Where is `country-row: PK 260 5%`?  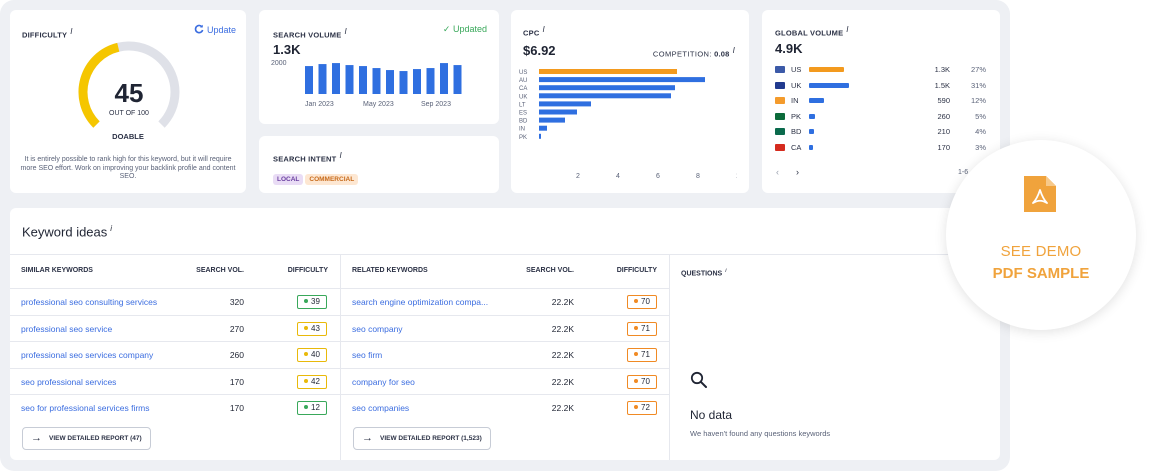 country-row: PK 260 5% is located at coordinates (882, 116).